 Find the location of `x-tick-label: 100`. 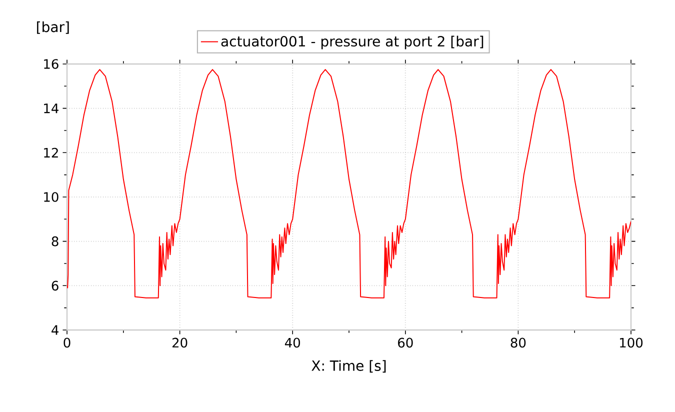

x-tick-label: 100 is located at coordinates (631, 343).